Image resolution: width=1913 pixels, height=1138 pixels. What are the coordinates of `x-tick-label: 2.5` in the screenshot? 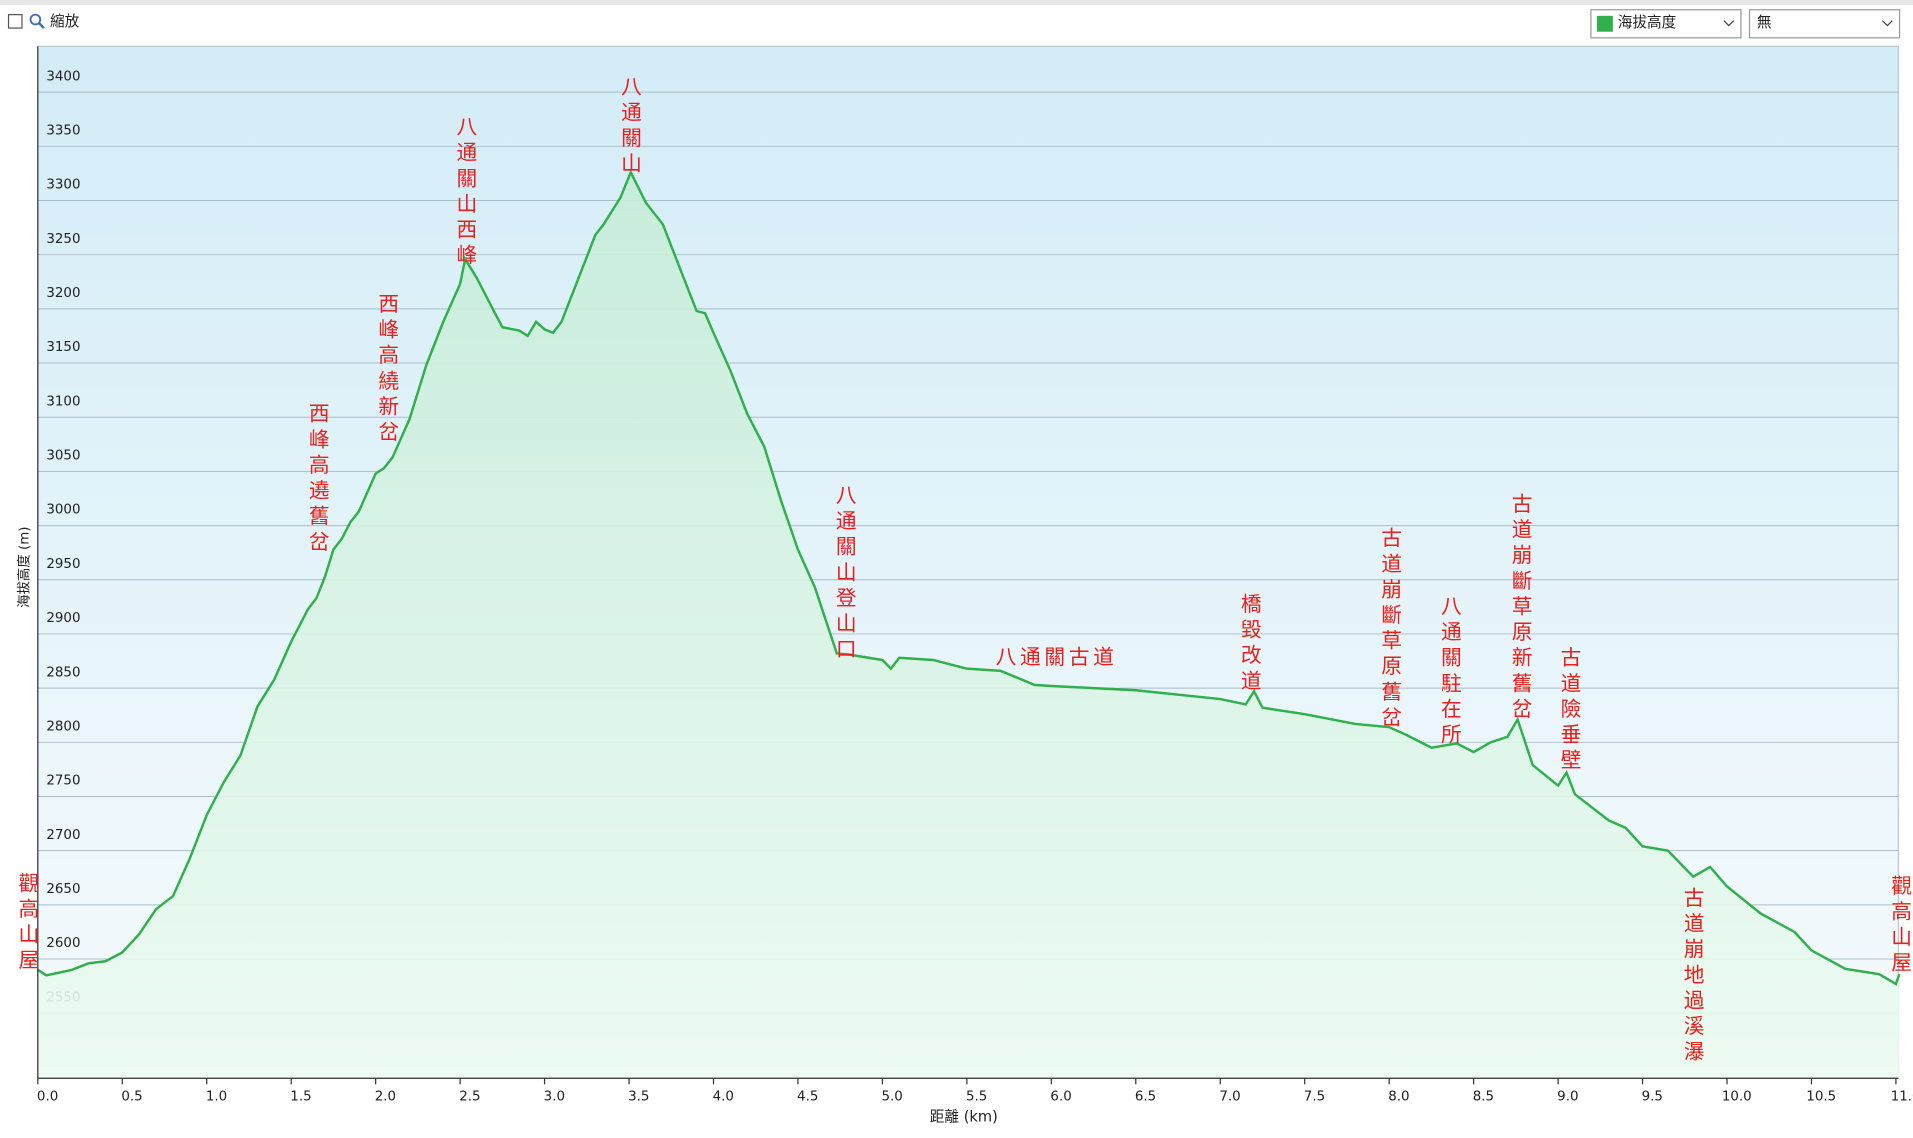 It's located at (469, 1097).